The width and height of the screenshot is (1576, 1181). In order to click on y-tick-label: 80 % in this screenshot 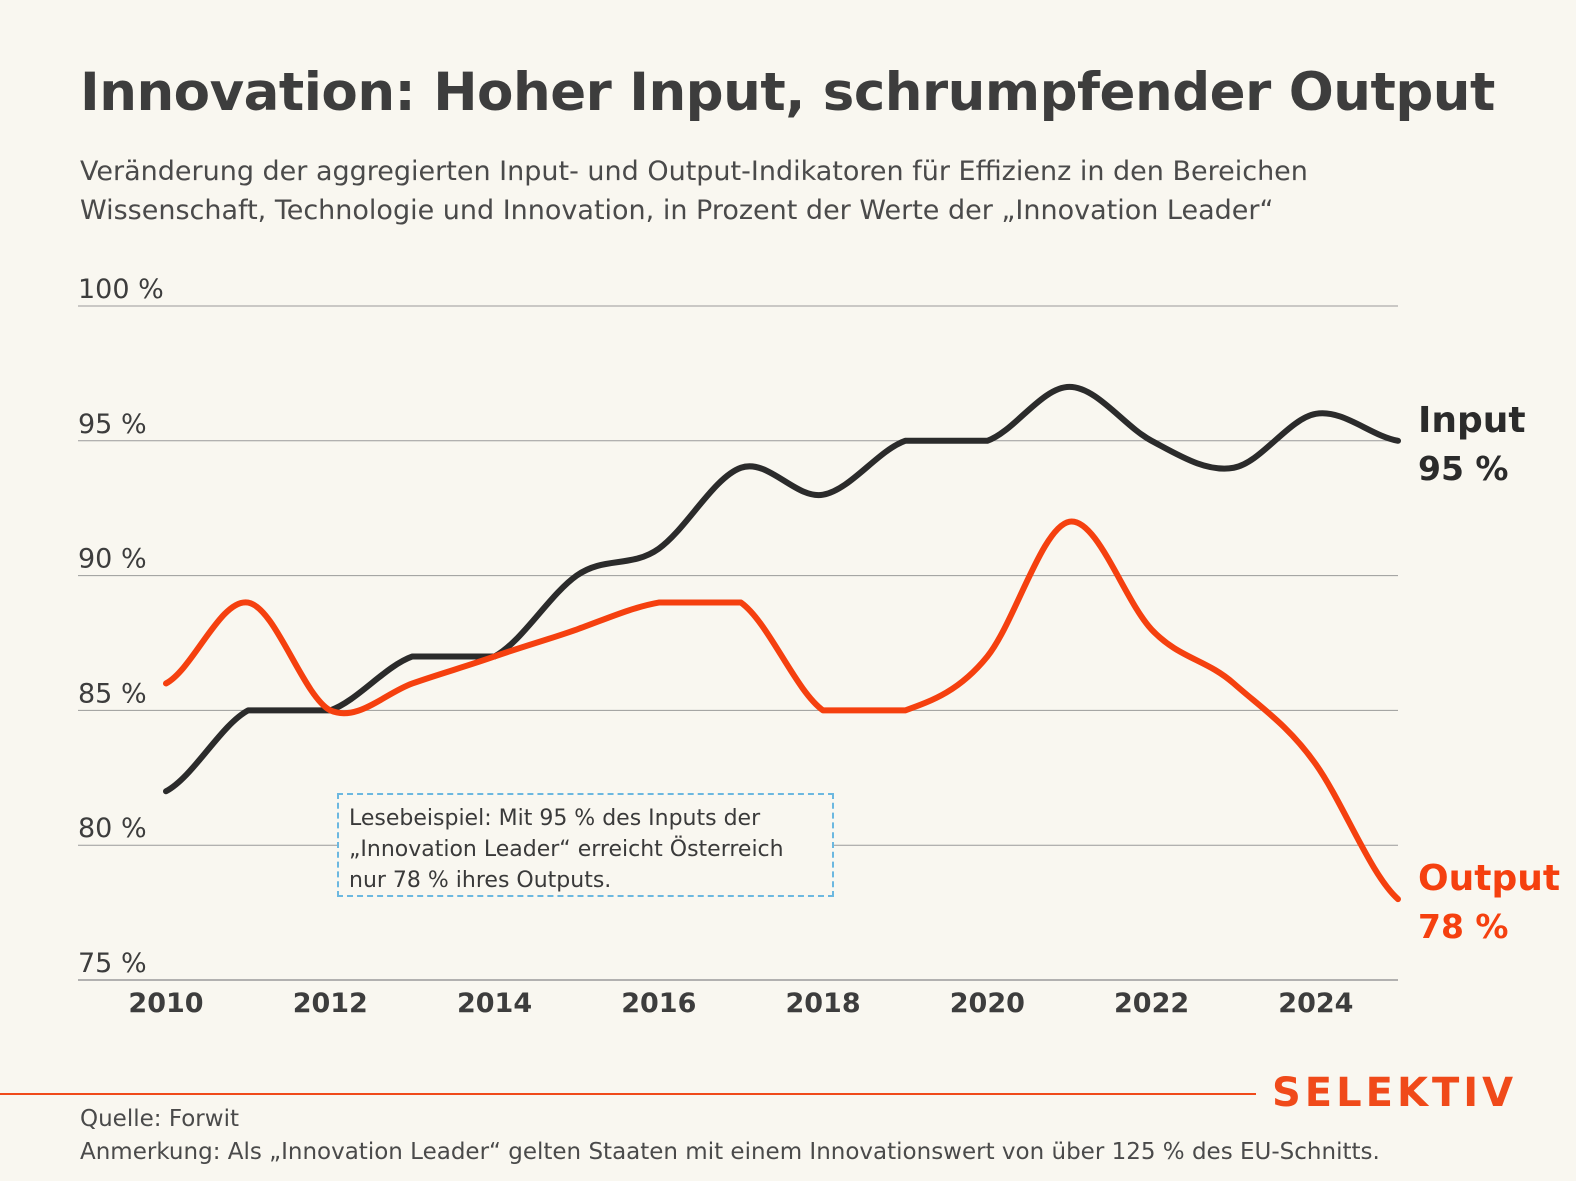, I will do `click(112, 828)`.